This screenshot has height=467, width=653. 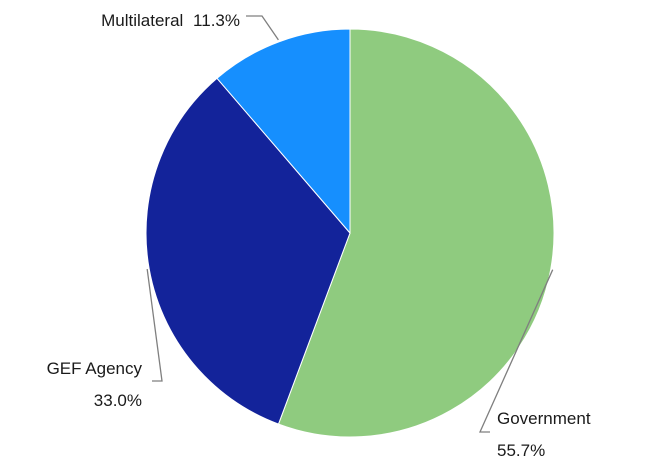 I want to click on slice-label-gef-agency-value: 33.0%, so click(x=118, y=400).